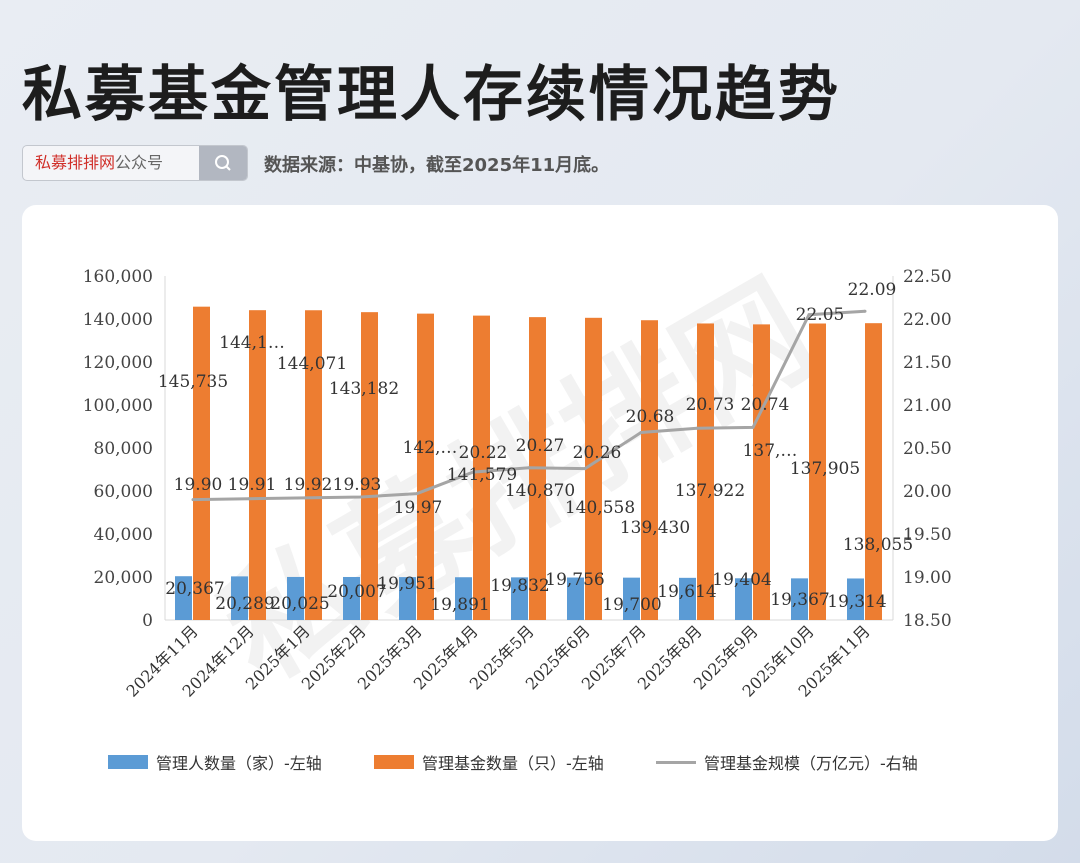 Image resolution: width=1080 pixels, height=863 pixels. Describe the element at coordinates (820, 315) in the screenshot. I see `scale-label: 22.05` at that location.